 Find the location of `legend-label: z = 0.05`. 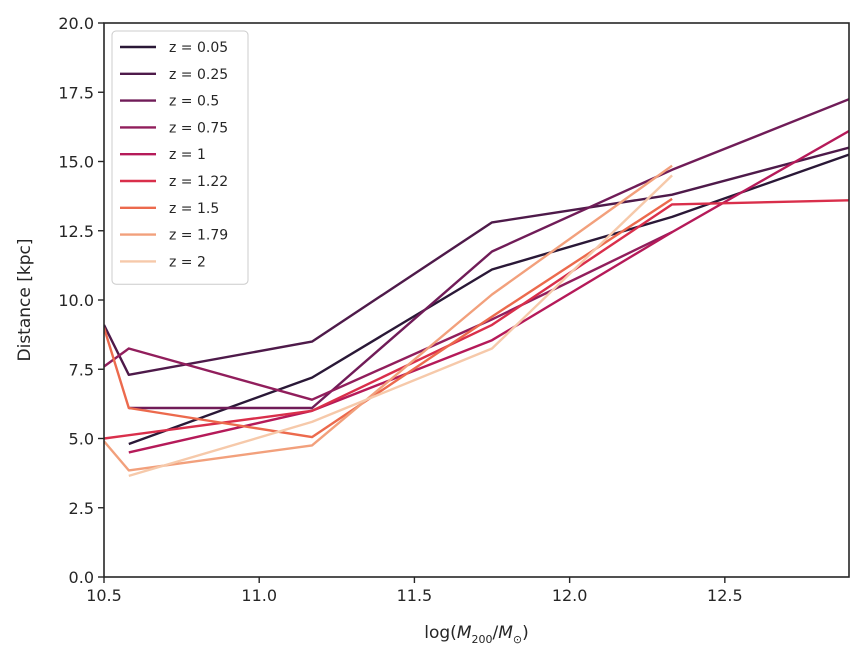

legend-label: z = 0.05 is located at coordinates (198, 48).